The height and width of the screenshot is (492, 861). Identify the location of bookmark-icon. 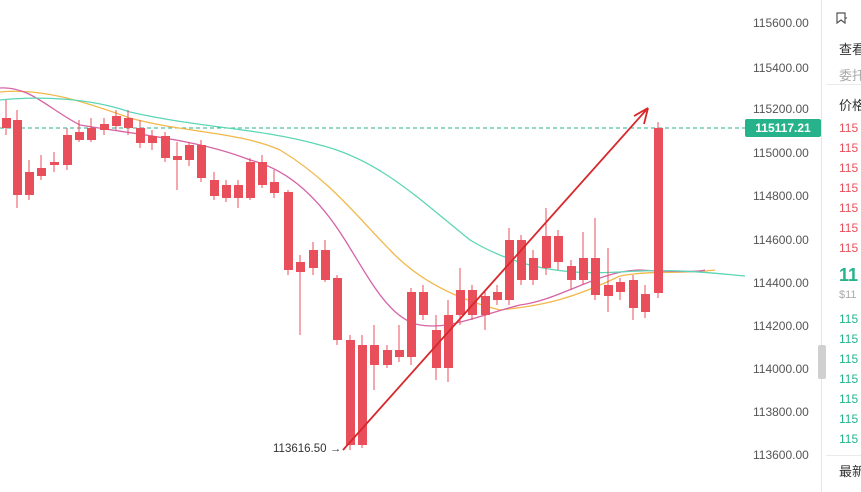
(842, 18).